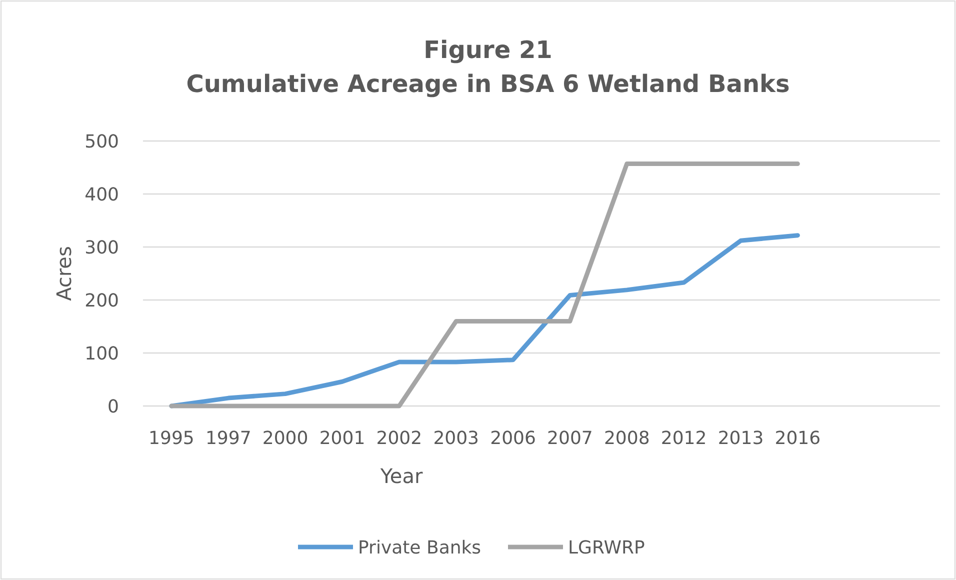 This screenshot has width=956, height=580. Describe the element at coordinates (399, 438) in the screenshot. I see `x-tick-label: 2002` at that location.